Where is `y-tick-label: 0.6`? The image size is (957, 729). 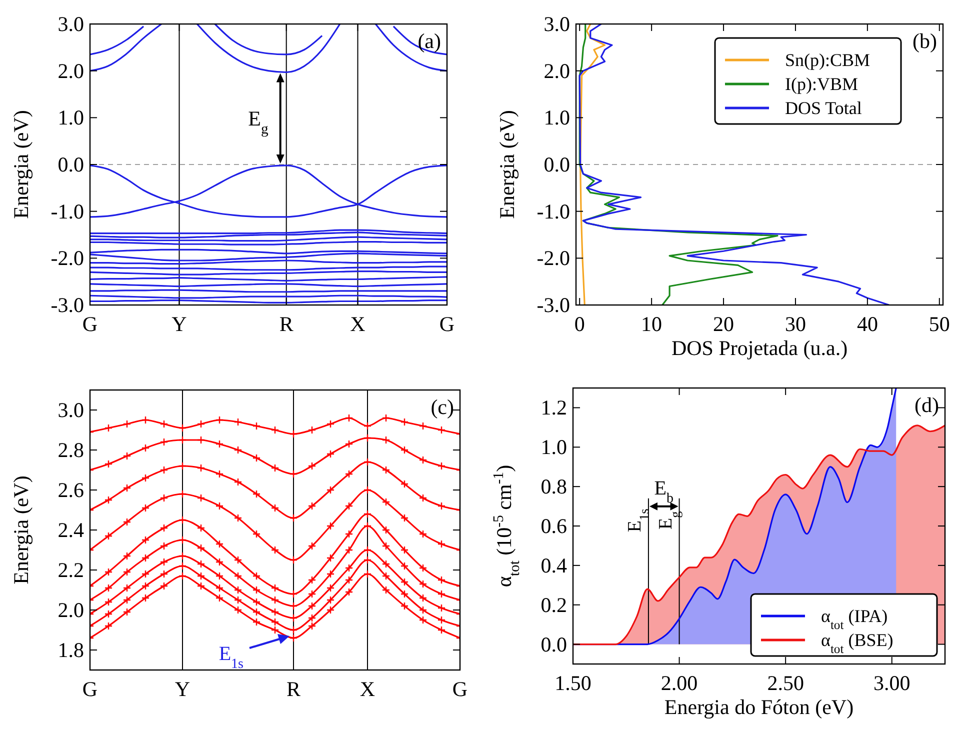
y-tick-label: 0.6 is located at coordinates (553, 526).